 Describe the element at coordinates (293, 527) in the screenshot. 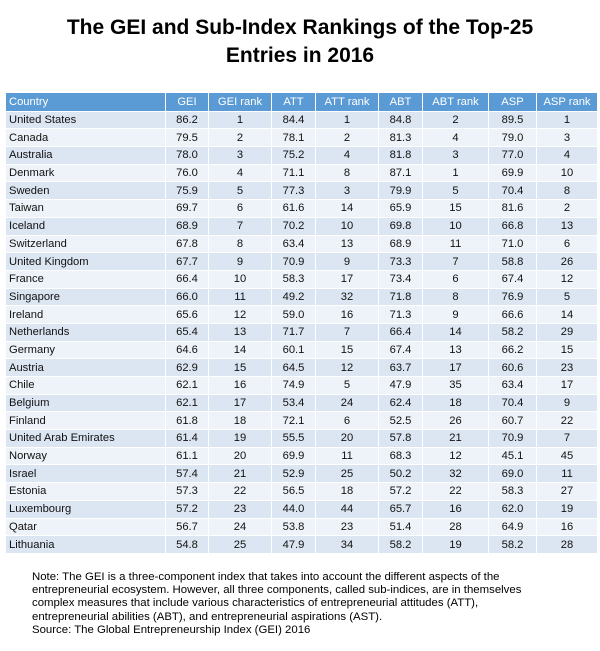

I see `cell-att: 53.8` at that location.